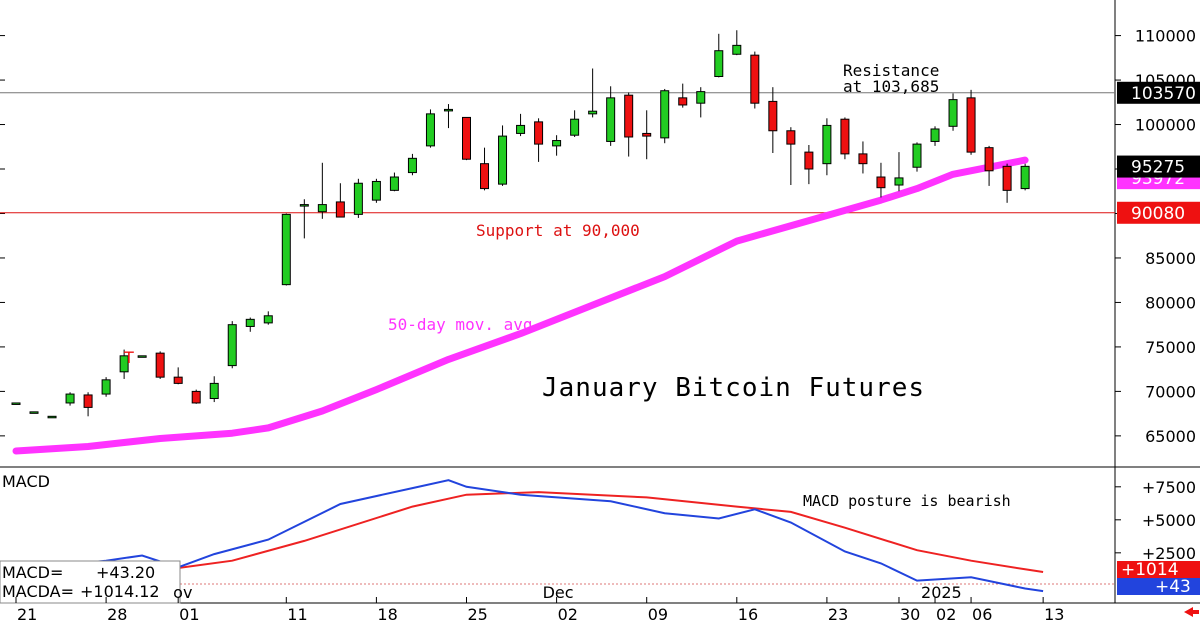 This screenshot has width=1200, height=625. What do you see at coordinates (1158, 587) in the screenshot?
I see `macd-tag: +43` at bounding box center [1158, 587].